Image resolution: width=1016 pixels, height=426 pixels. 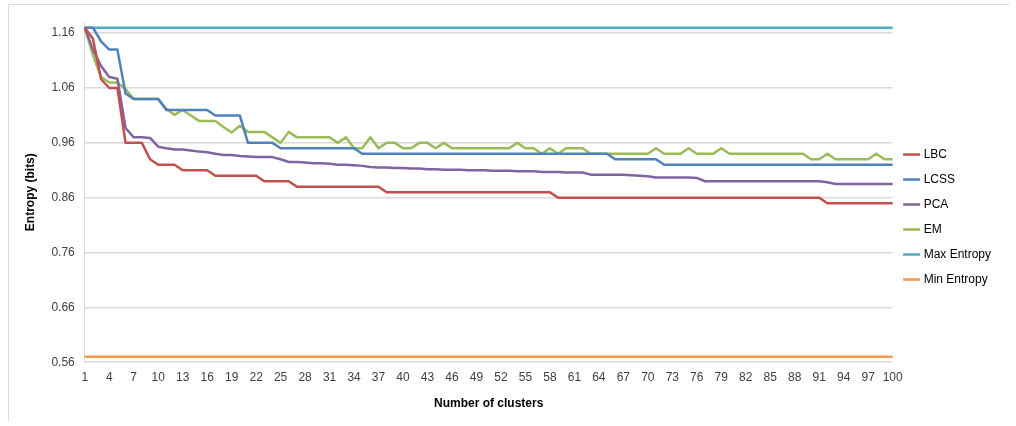 What do you see at coordinates (476, 376) in the screenshot?
I see `x-tick-label: 49` at bounding box center [476, 376].